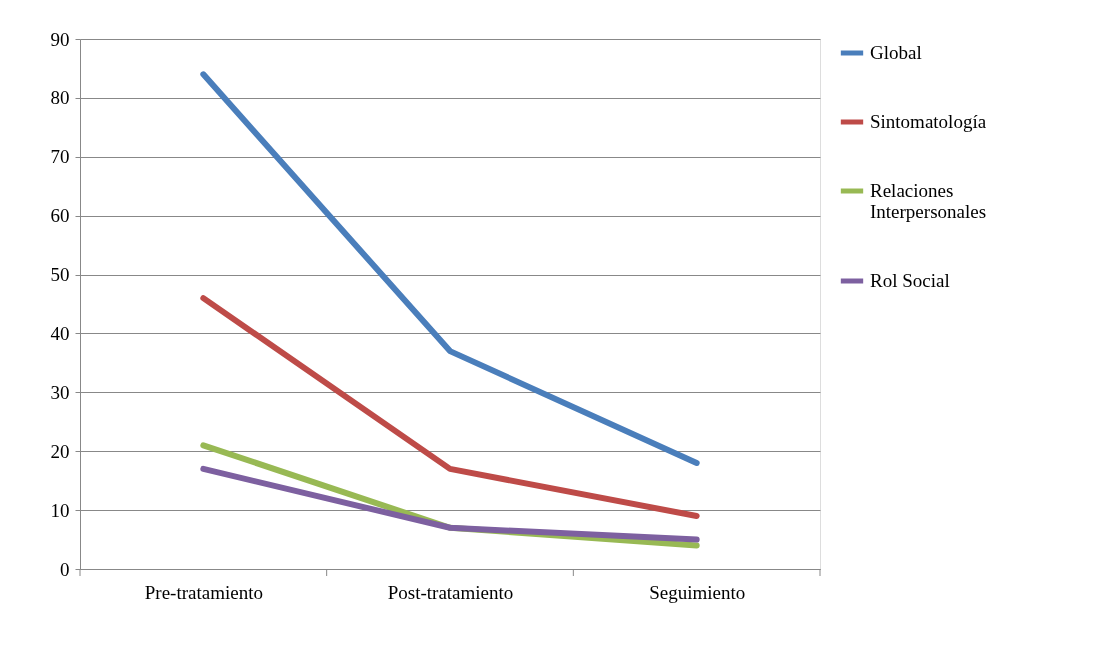 This screenshot has height=648, width=1097. I want to click on y-tick-label: 60, so click(60, 216).